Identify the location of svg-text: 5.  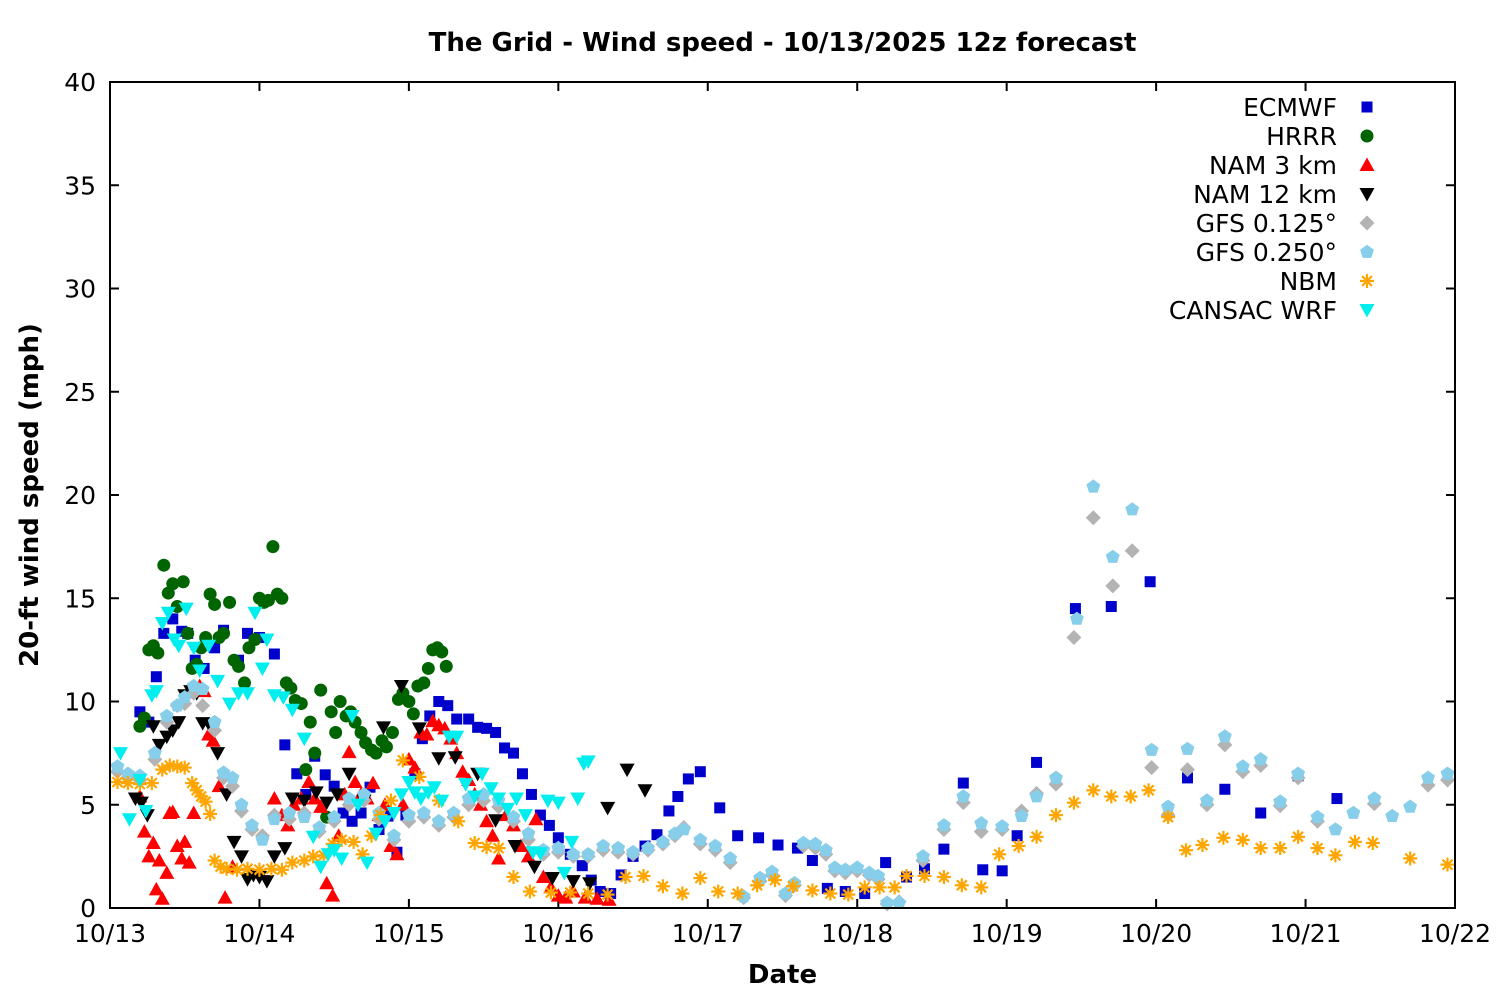
(88, 805).